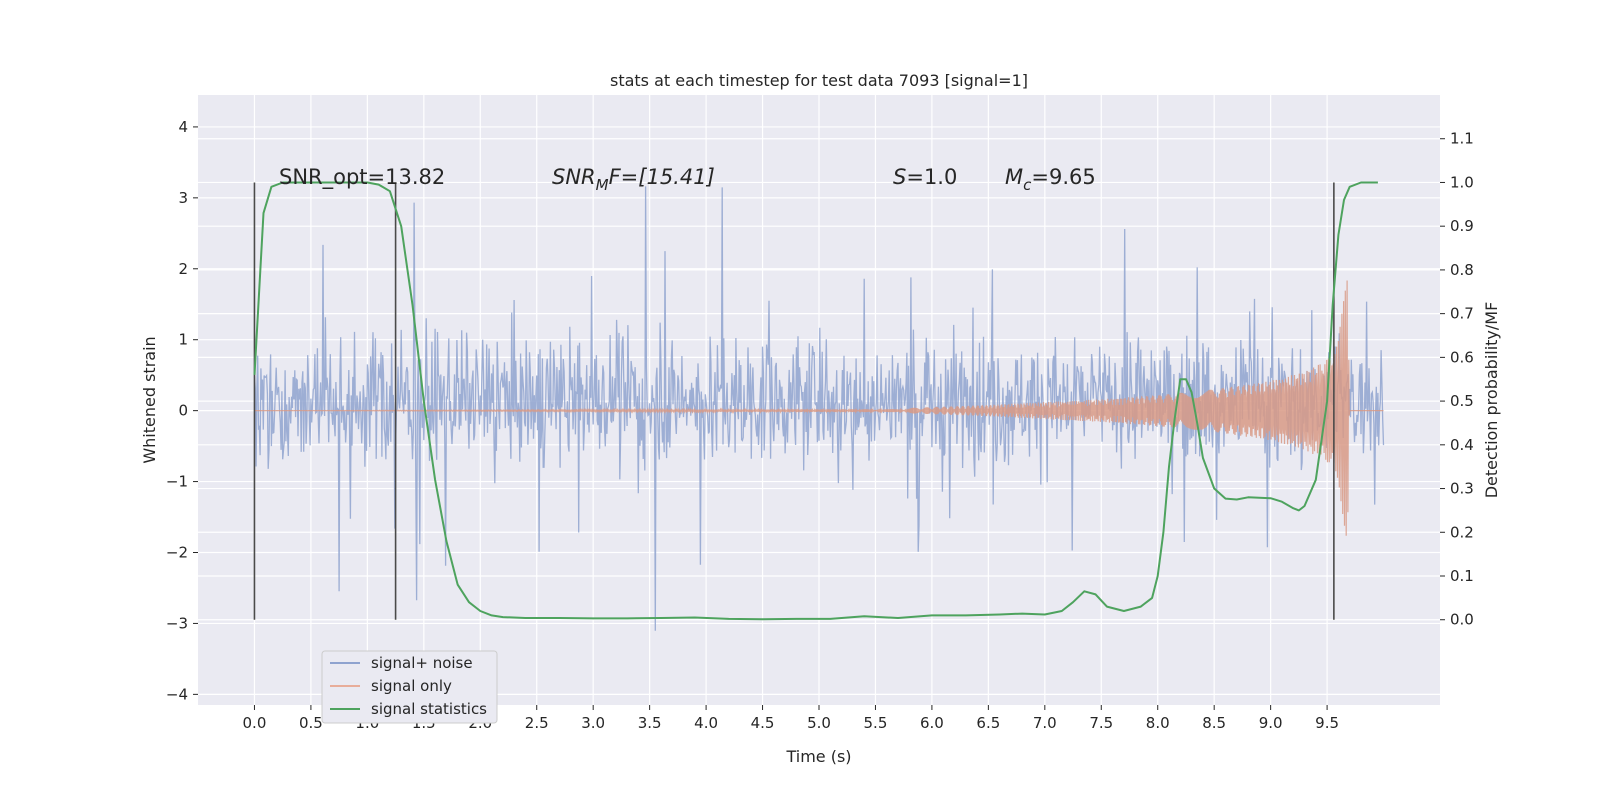  What do you see at coordinates (177, 623) in the screenshot?
I see `y-tick-label: −3` at bounding box center [177, 623].